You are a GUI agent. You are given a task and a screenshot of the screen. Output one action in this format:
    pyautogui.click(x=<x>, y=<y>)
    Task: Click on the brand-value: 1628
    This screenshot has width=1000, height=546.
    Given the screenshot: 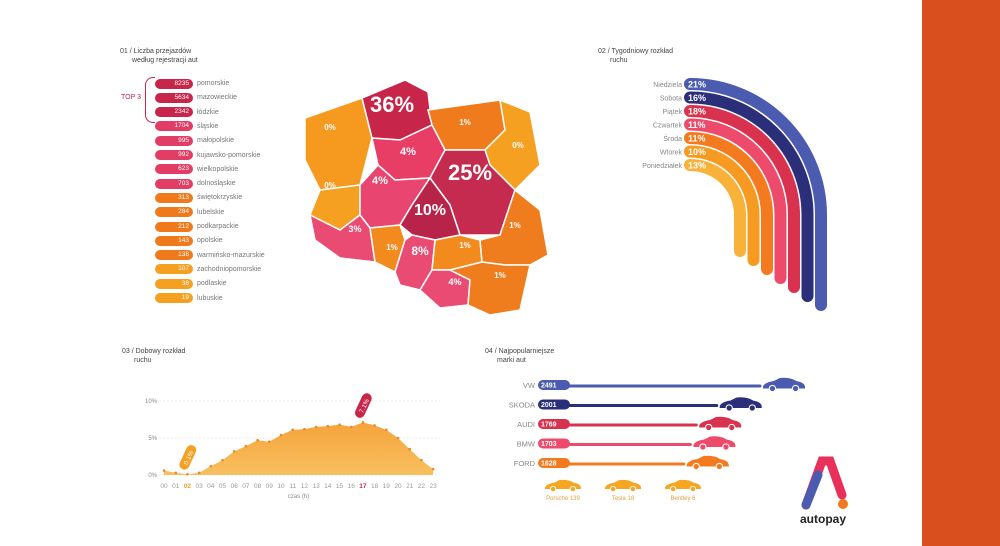 What is the action you would take?
    pyautogui.click(x=549, y=464)
    